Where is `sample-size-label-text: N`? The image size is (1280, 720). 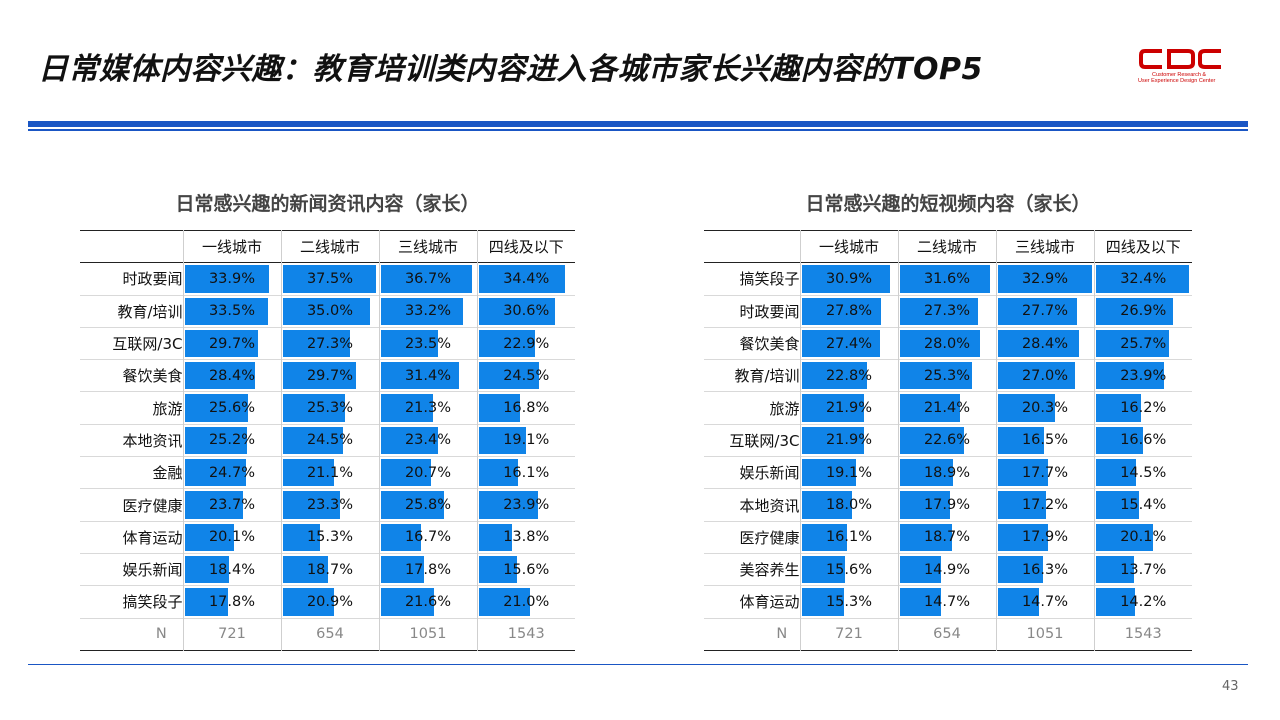
sample-size-label-text: N is located at coordinates (782, 634).